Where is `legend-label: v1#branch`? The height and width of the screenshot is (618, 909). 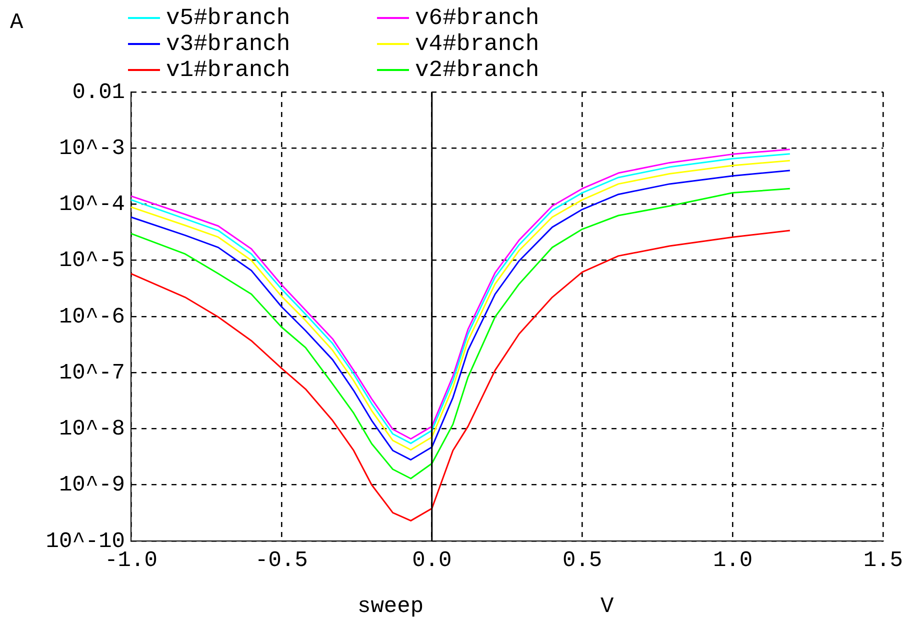
legend-label: v1#branch is located at coordinates (228, 70).